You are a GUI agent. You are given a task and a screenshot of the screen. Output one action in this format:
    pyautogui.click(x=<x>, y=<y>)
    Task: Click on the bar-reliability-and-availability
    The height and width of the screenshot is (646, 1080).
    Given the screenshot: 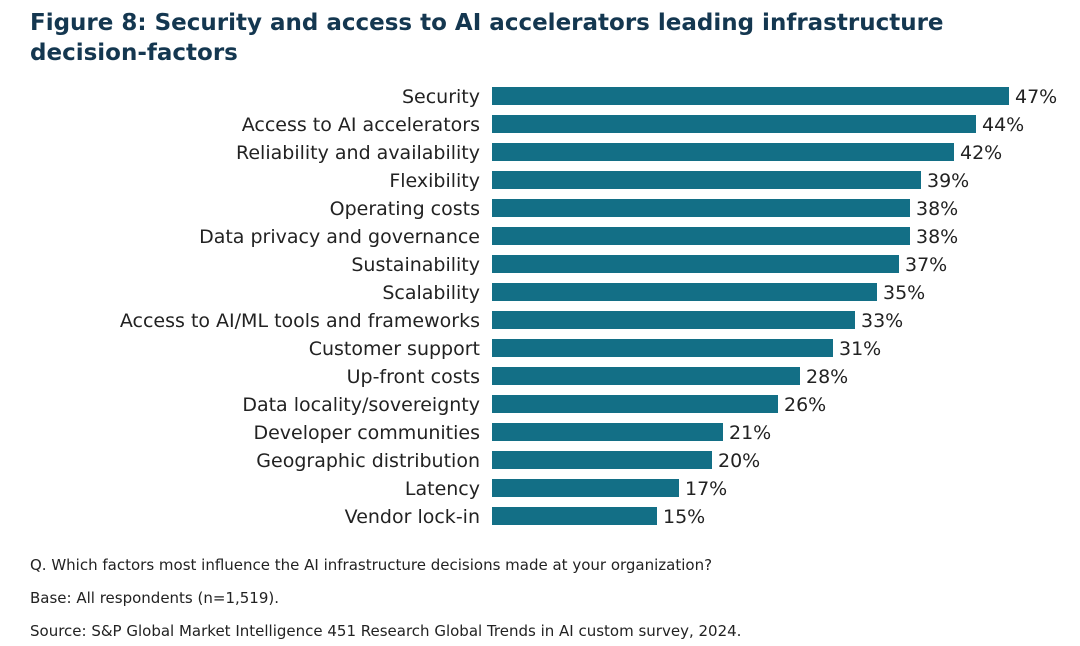 What is the action you would take?
    pyautogui.click(x=723, y=152)
    